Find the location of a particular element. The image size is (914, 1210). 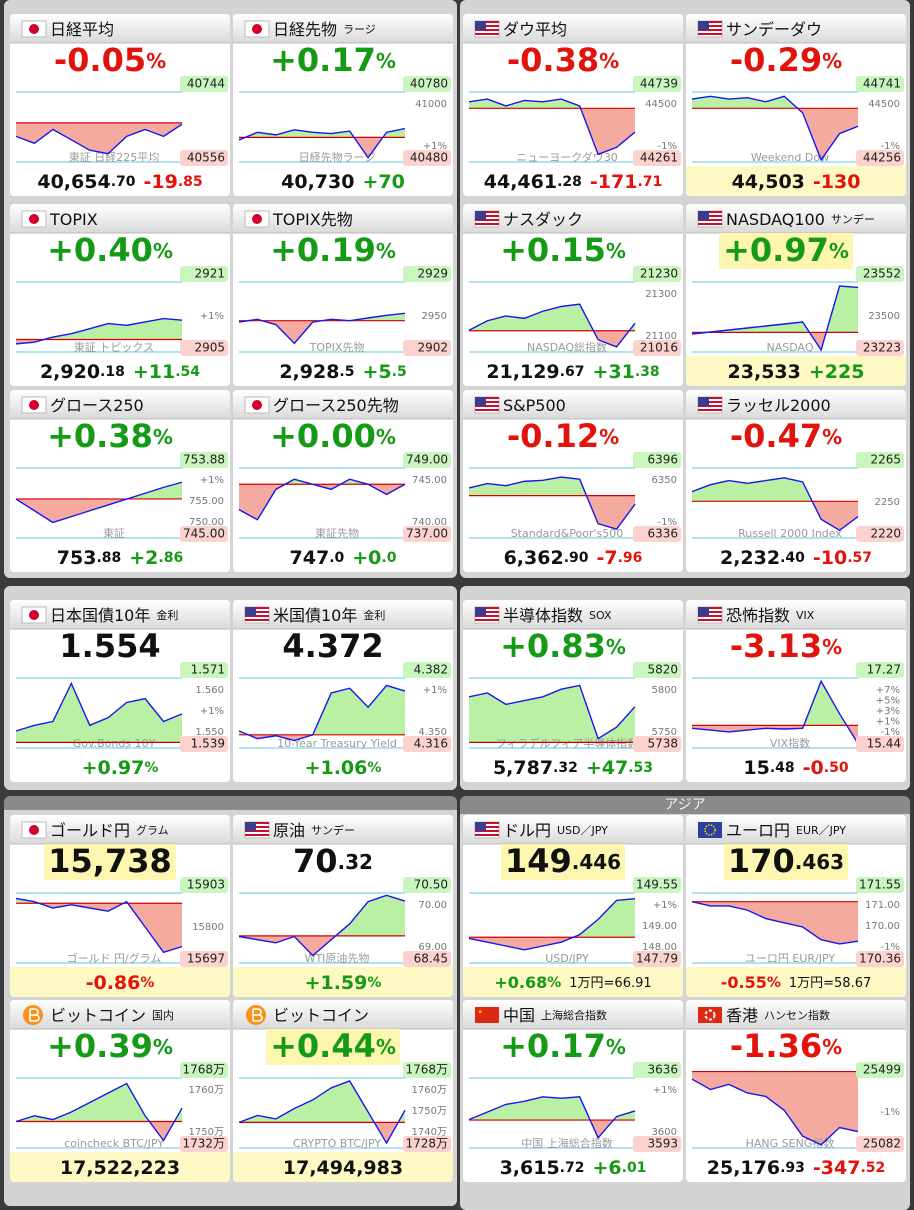

text-small: .53 is located at coordinates (640, 768).